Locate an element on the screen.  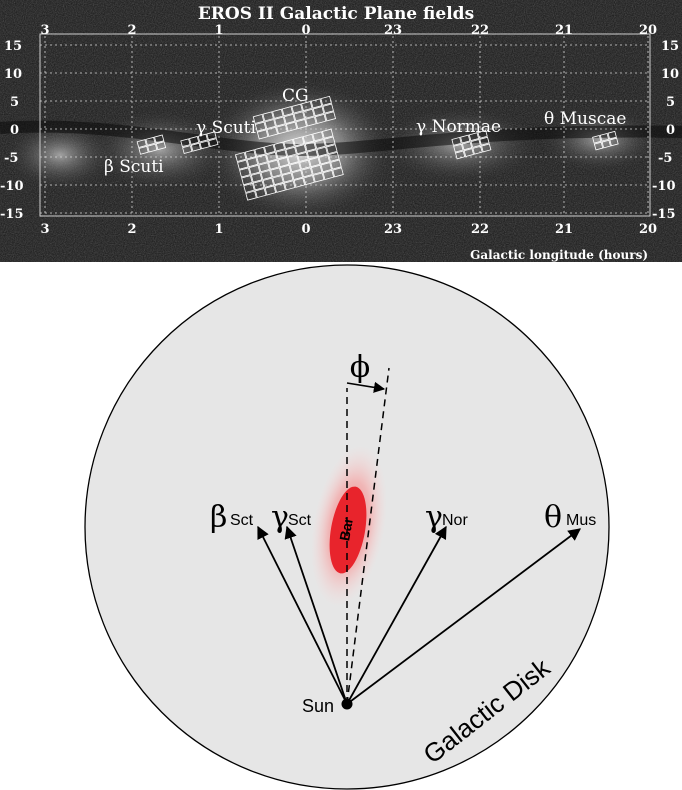
arrow-gamma-nor is located at coordinates (396, 615).